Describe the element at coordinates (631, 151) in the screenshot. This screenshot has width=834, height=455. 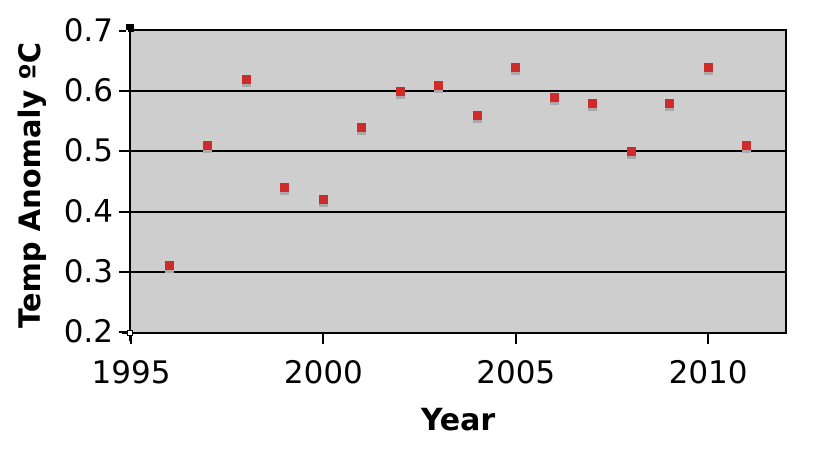
I see `data-point-2008` at that location.